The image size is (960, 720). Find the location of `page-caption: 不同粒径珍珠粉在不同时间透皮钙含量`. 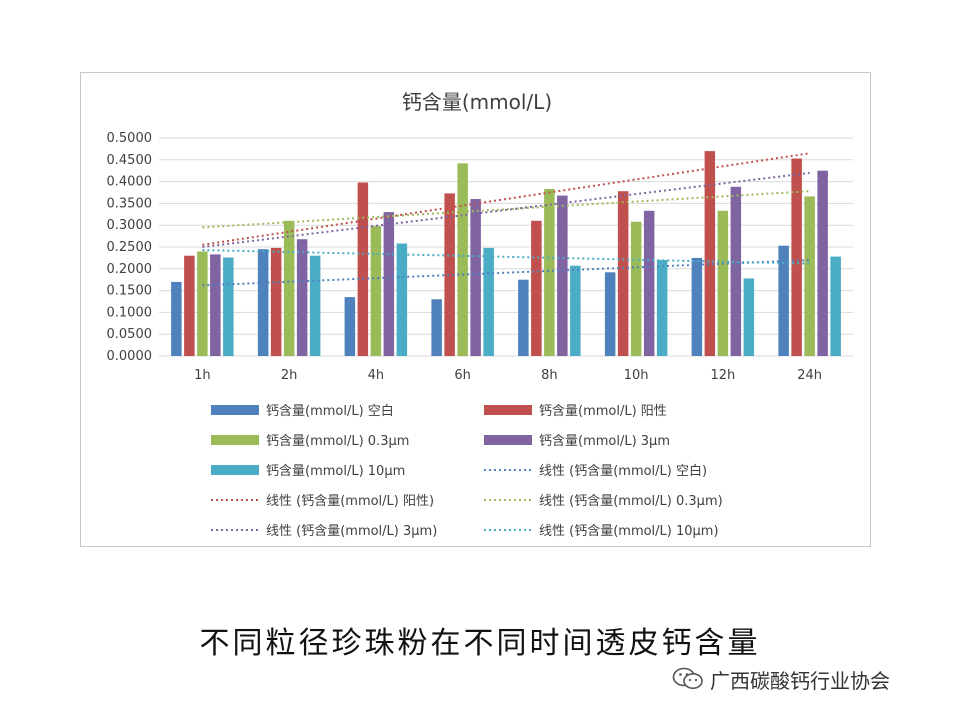

page-caption: 不同粒径珍珠粉在不同时间透皮钙含量 is located at coordinates (480, 643).